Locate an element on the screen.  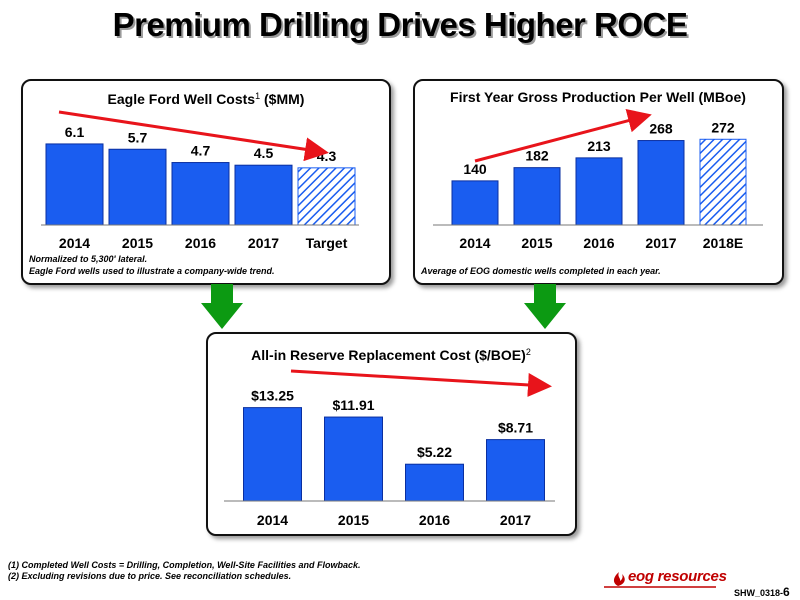
data-label: 213 is located at coordinates (599, 146).